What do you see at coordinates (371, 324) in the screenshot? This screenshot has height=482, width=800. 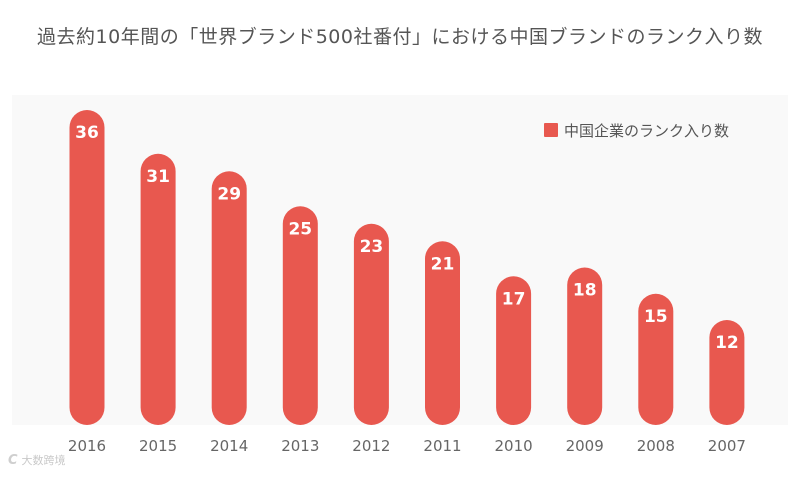 I see `bar-2012` at bounding box center [371, 324].